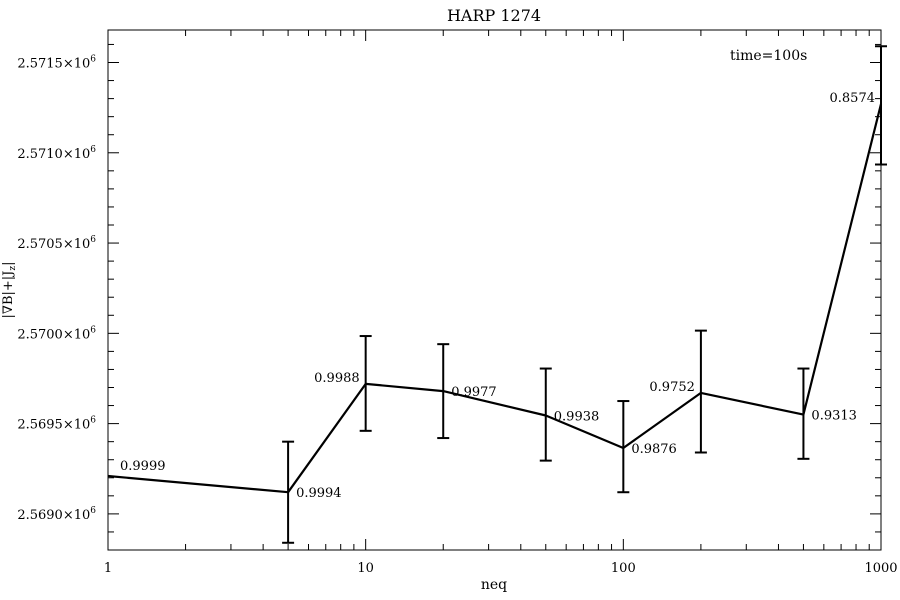  I want to click on y-tick-label: 2.5715×10⁶, so click(56, 63).